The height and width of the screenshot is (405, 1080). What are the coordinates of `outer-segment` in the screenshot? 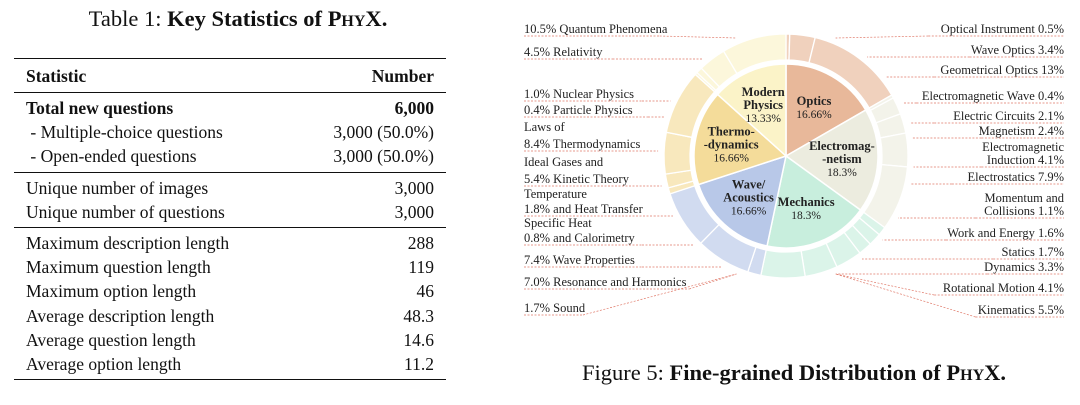 It's located at (754, 54).